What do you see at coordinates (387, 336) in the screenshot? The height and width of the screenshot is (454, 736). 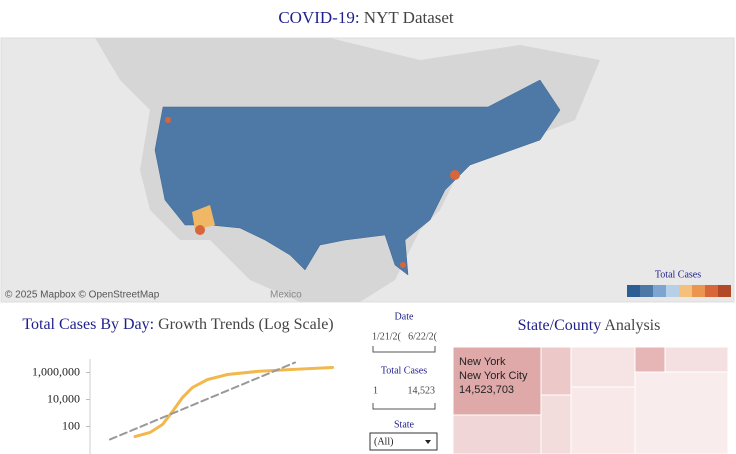 I see `date-start: 1/21/2(` at bounding box center [387, 336].